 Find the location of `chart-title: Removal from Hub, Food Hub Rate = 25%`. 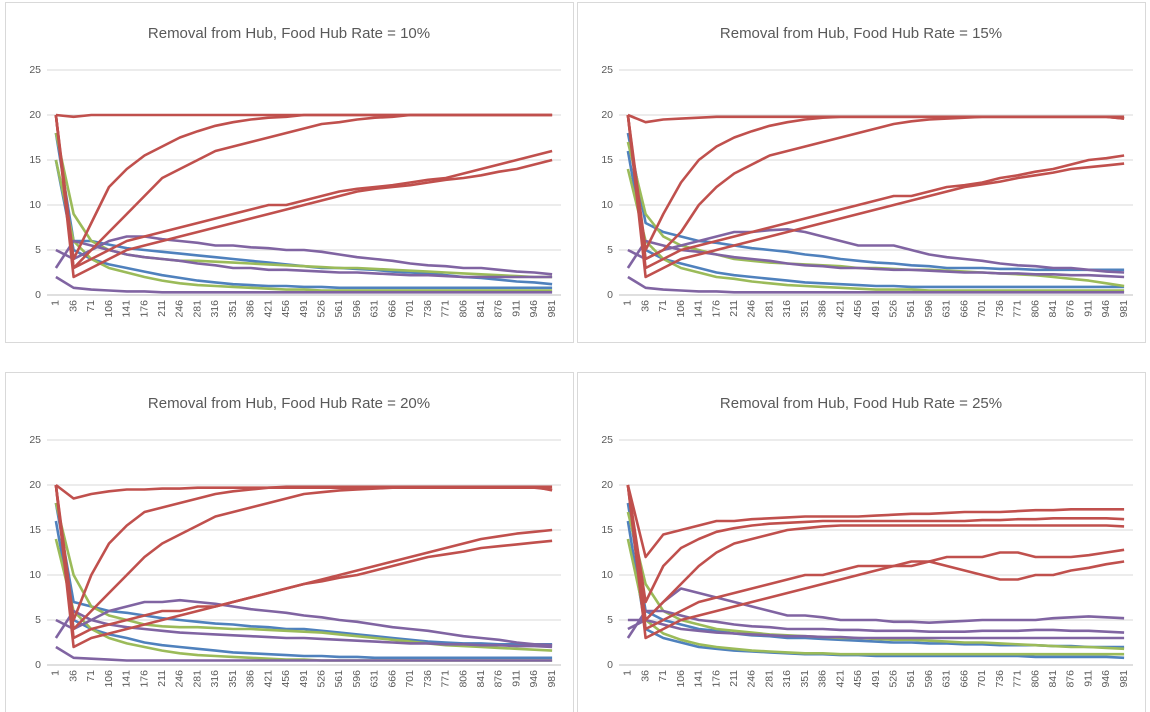

chart-title: Removal from Hub, Food Hub Rate = 25% is located at coordinates (861, 403).